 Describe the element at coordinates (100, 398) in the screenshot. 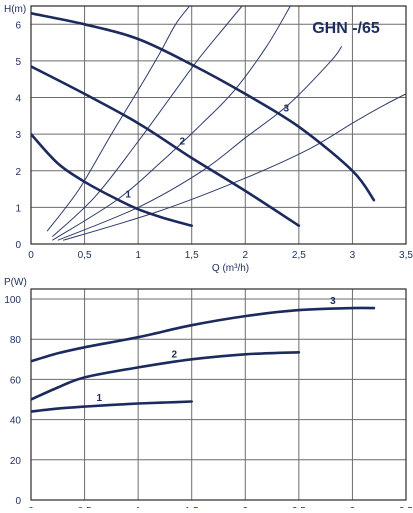

I see `power-curve-label-1: 1` at that location.